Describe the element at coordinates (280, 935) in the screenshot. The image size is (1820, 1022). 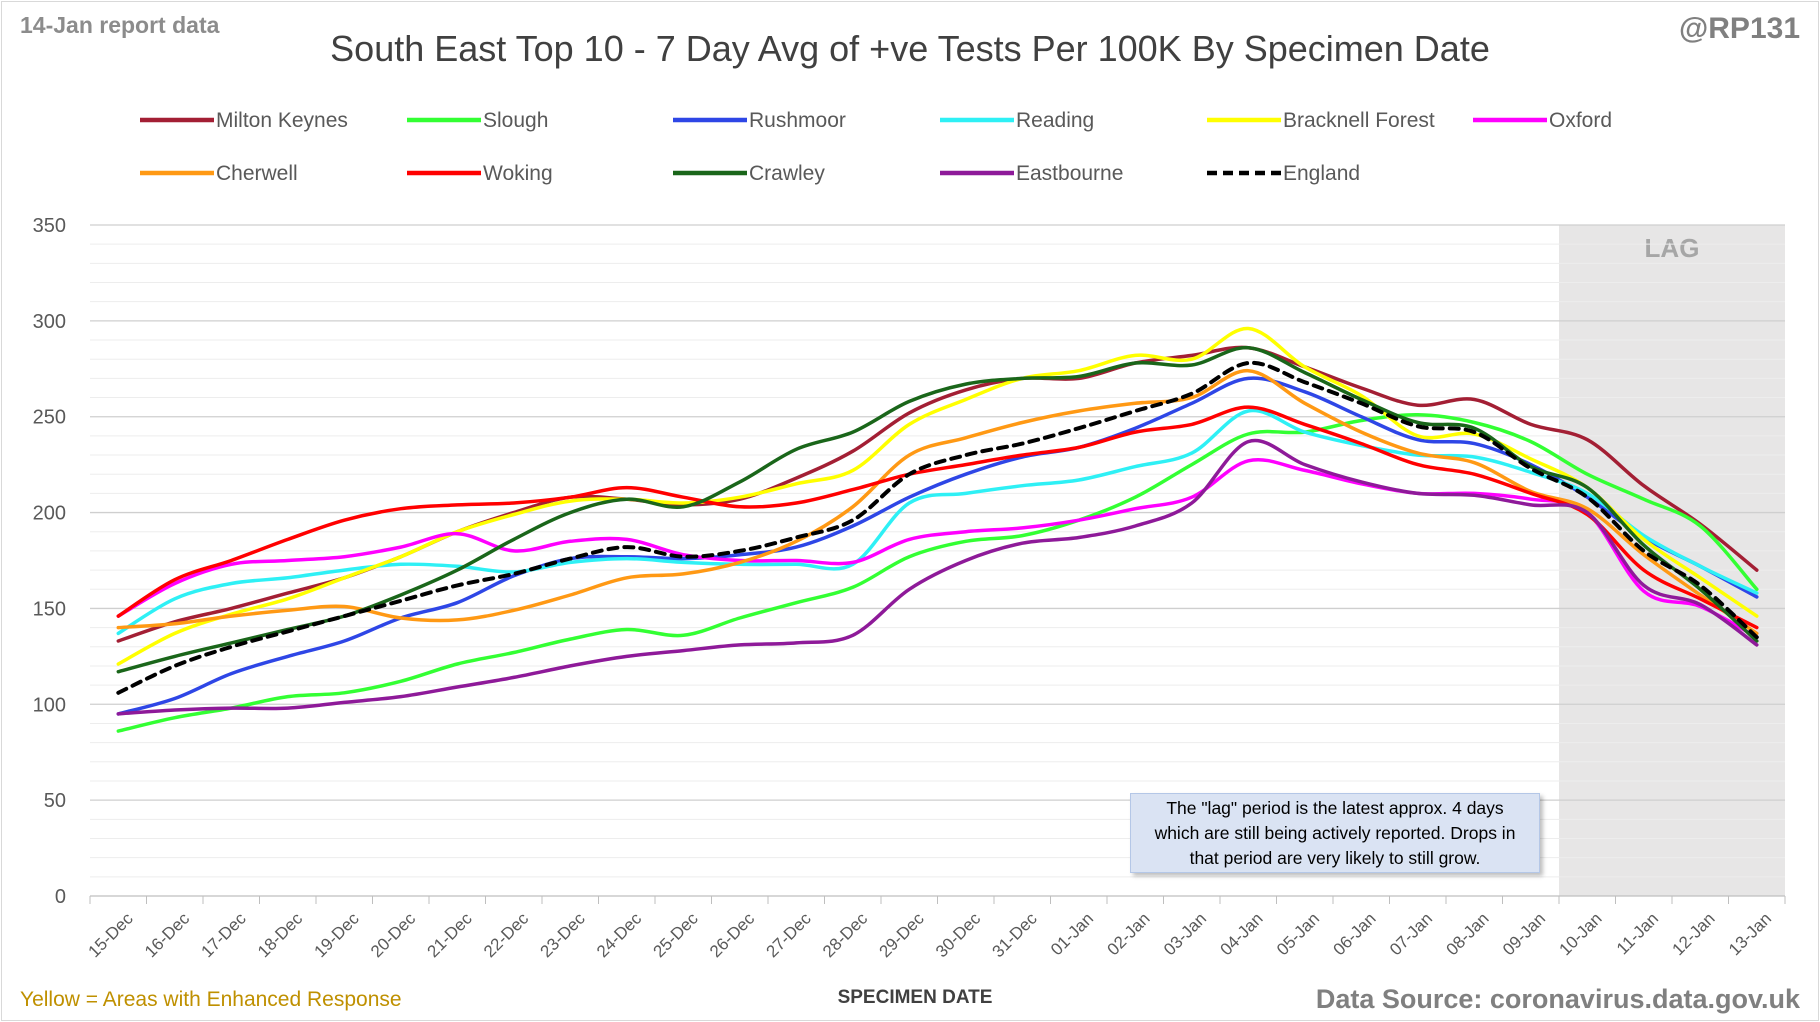
I see `x-tick-label: 18-Dec` at that location.